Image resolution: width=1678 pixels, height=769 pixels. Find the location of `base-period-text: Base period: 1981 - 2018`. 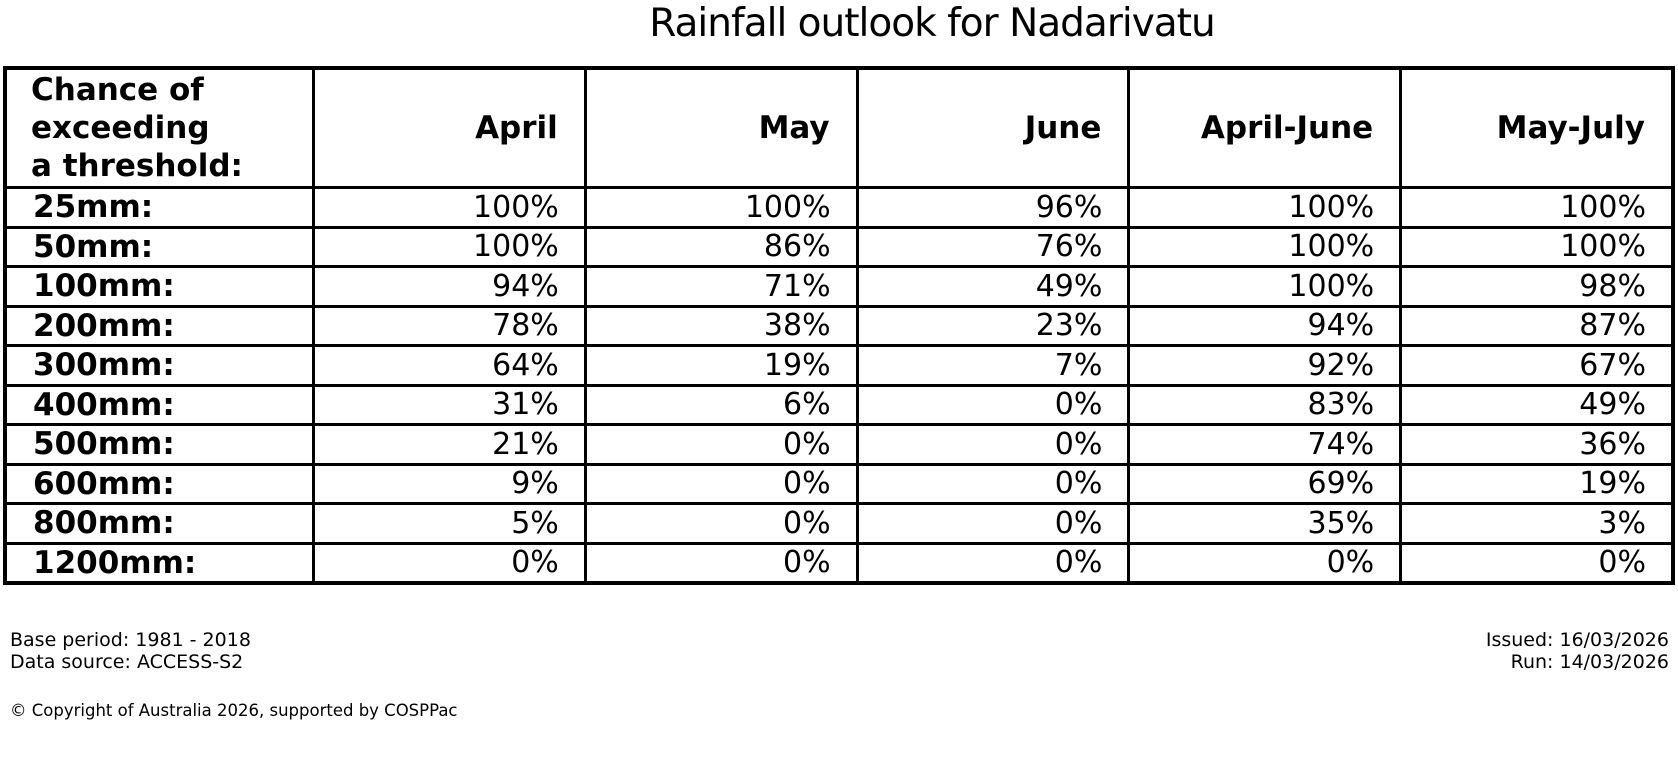

base-period-text: Base period: 1981 - 2018 is located at coordinates (130, 640).